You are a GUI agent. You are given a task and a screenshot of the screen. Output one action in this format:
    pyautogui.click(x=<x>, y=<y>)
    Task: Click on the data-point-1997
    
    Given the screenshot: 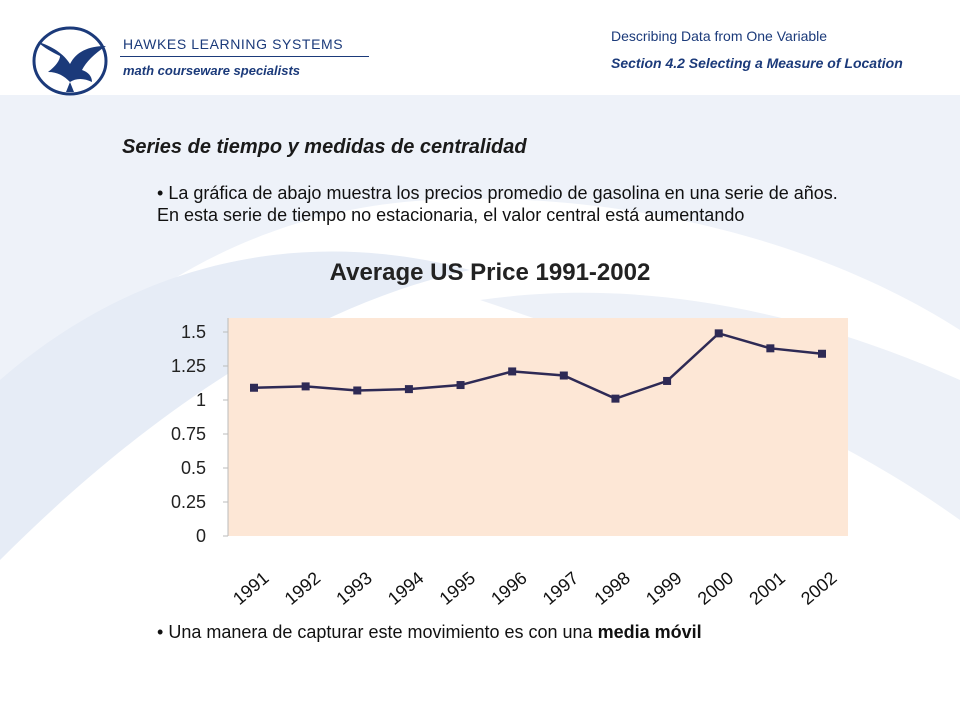 What is the action you would take?
    pyautogui.click(x=563, y=375)
    